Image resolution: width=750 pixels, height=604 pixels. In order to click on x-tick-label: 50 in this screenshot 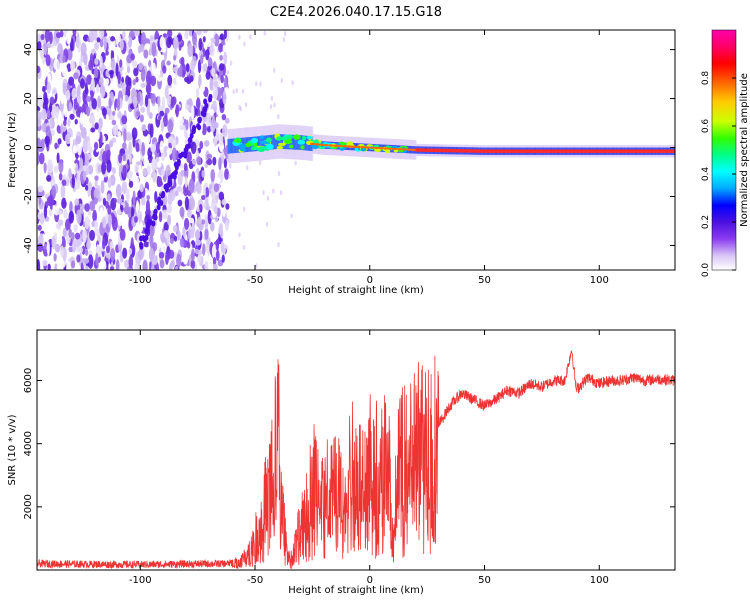, I will do `click(484, 280)`.